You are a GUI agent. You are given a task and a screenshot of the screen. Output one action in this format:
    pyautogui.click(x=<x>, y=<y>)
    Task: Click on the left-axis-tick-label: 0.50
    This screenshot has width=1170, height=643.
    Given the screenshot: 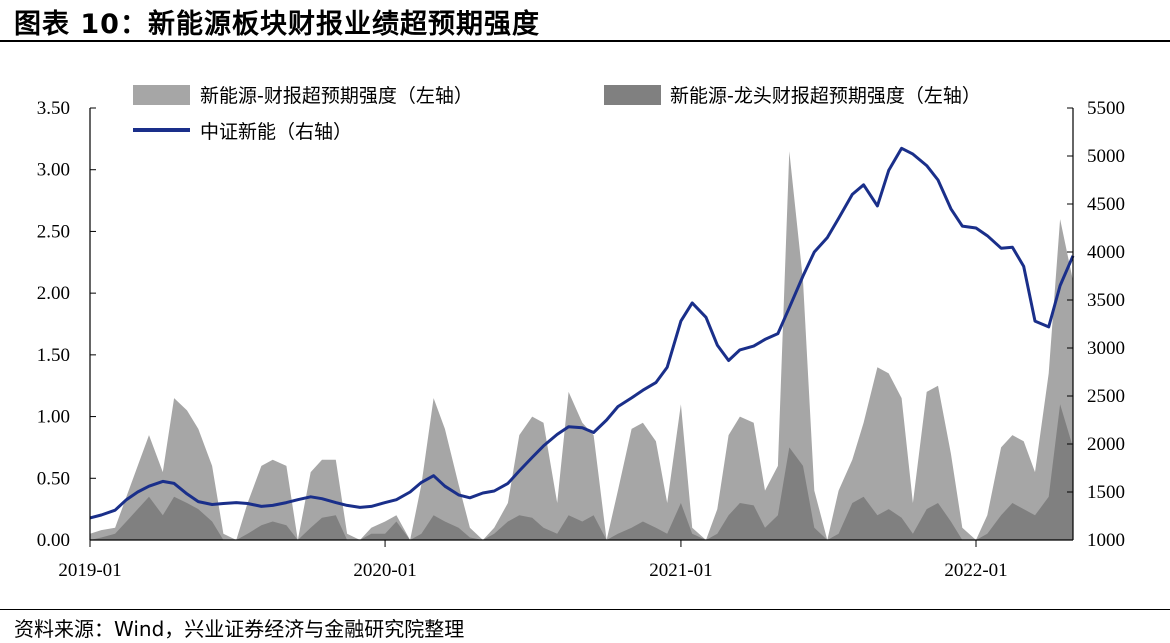 What is the action you would take?
    pyautogui.click(x=53, y=478)
    